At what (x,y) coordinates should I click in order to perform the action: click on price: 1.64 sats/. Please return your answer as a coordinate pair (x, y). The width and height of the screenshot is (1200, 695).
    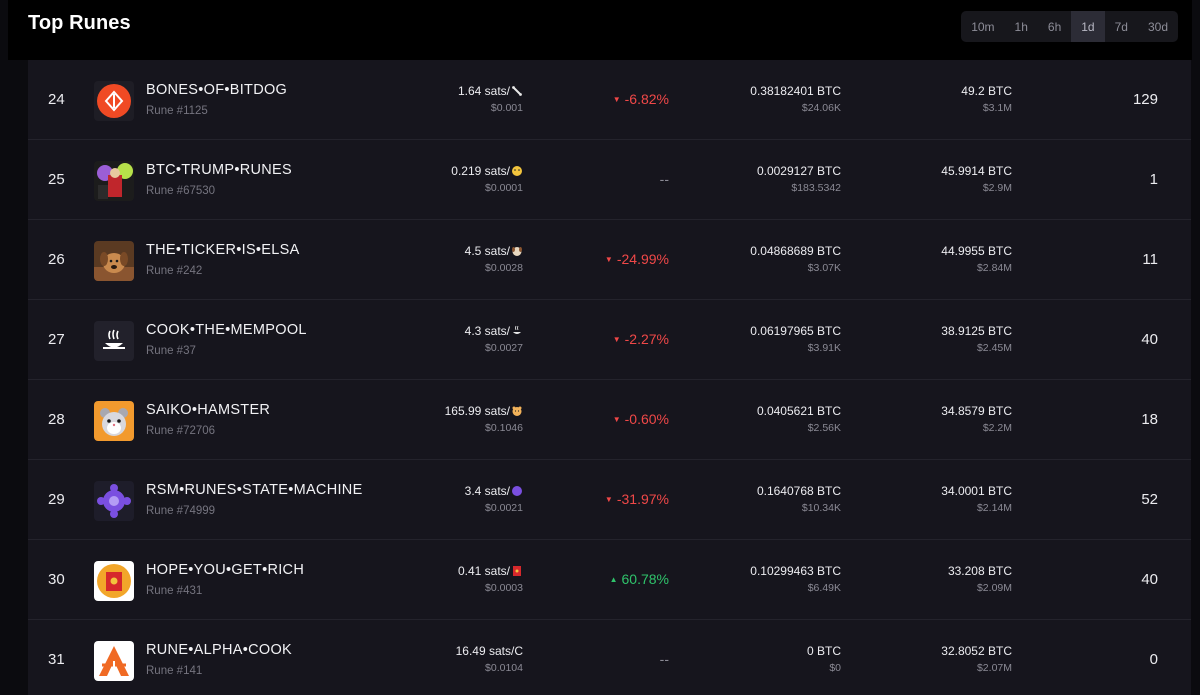
    Looking at the image, I should click on (490, 91).